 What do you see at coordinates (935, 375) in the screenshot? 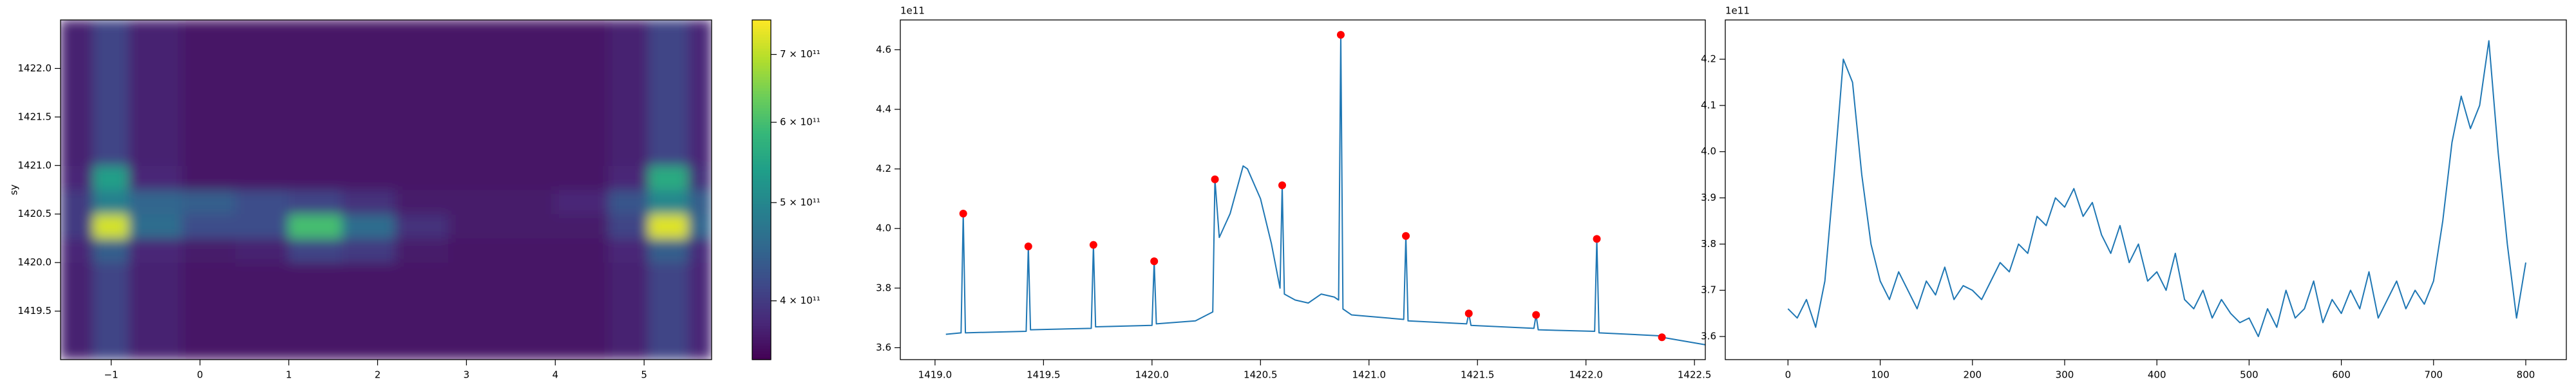
I see `x-tick-label: 1419.0` at bounding box center [935, 375].